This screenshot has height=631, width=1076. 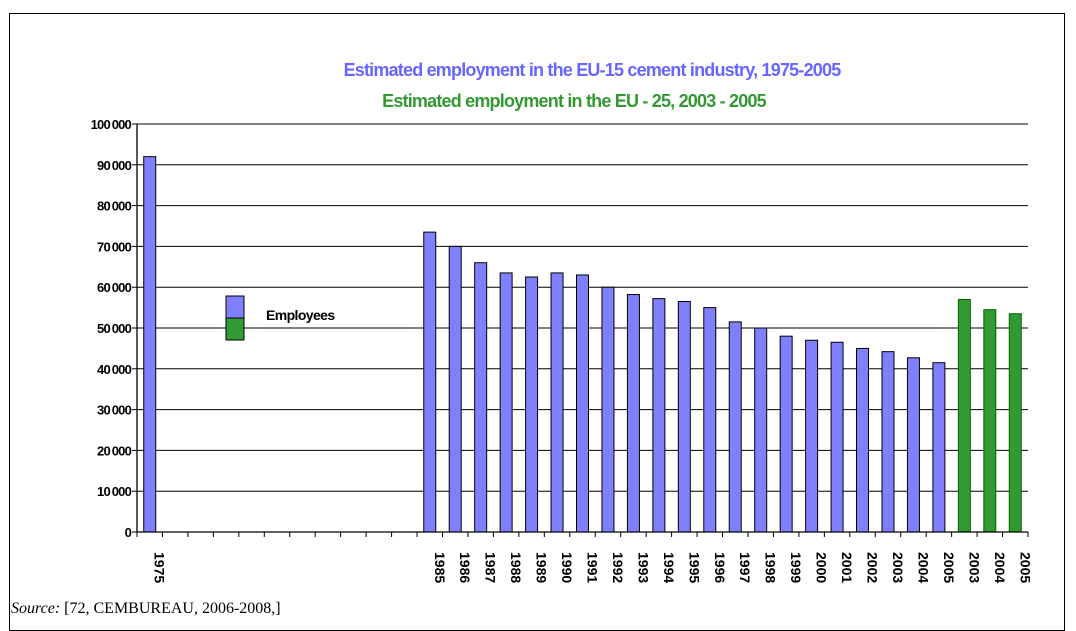 I want to click on y-tick-label: 60 000, so click(x=114, y=287).